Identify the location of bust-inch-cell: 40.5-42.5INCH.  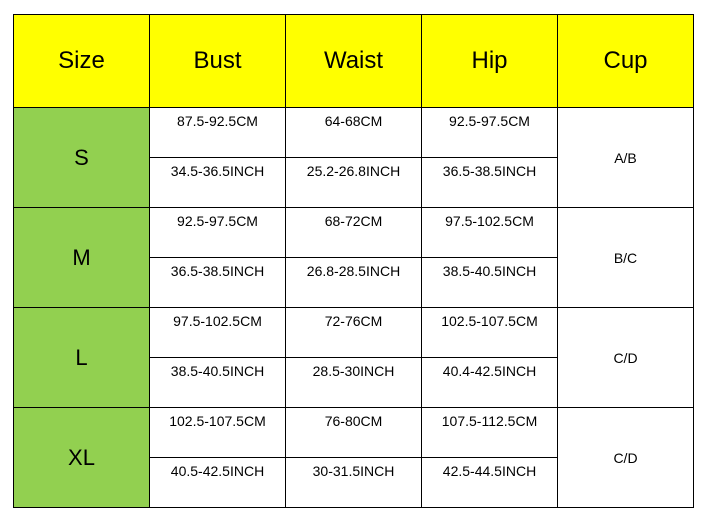
(217, 482).